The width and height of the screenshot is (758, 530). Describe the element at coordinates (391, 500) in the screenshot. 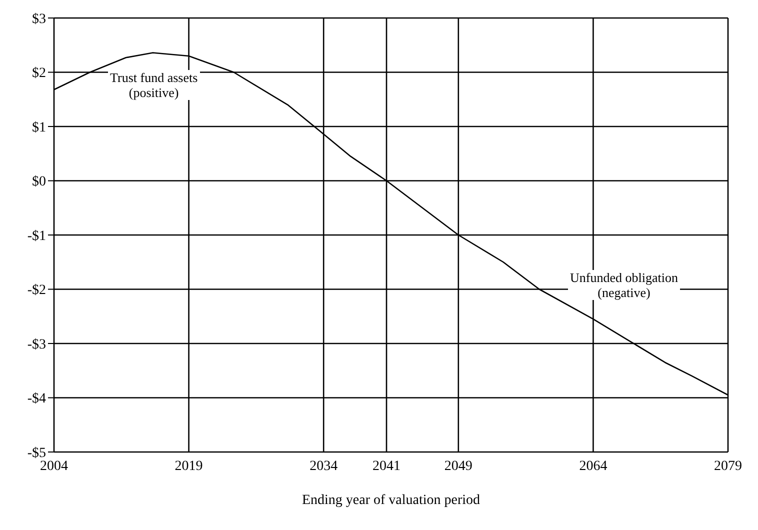

I see `x-axis-title: Ending year of valuation period` at that location.